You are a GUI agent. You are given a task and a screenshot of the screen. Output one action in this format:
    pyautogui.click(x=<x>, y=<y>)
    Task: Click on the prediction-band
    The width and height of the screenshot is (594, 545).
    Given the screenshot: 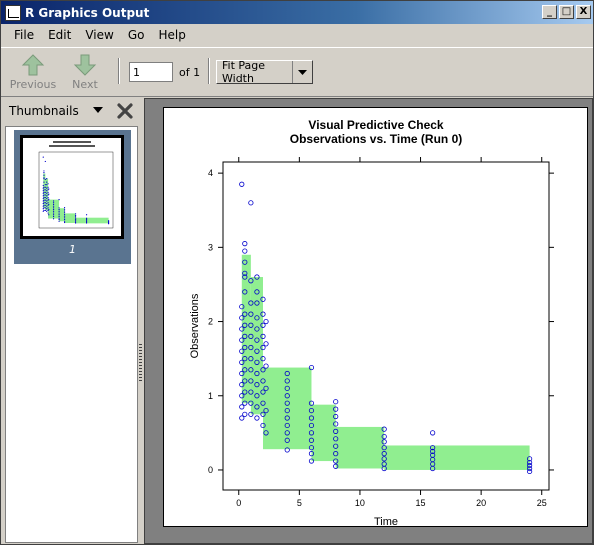 What is the action you would take?
    pyautogui.click(x=323, y=433)
    